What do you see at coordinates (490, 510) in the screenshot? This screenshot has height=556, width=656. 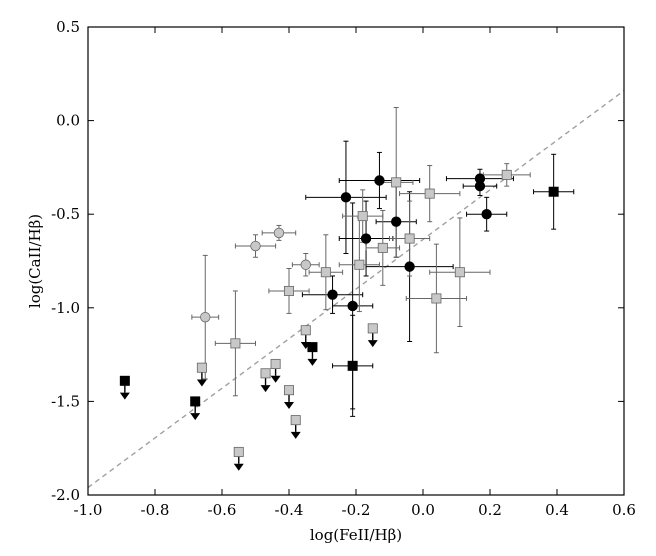 I see `x-tick-label: 0.2` at bounding box center [490, 510].